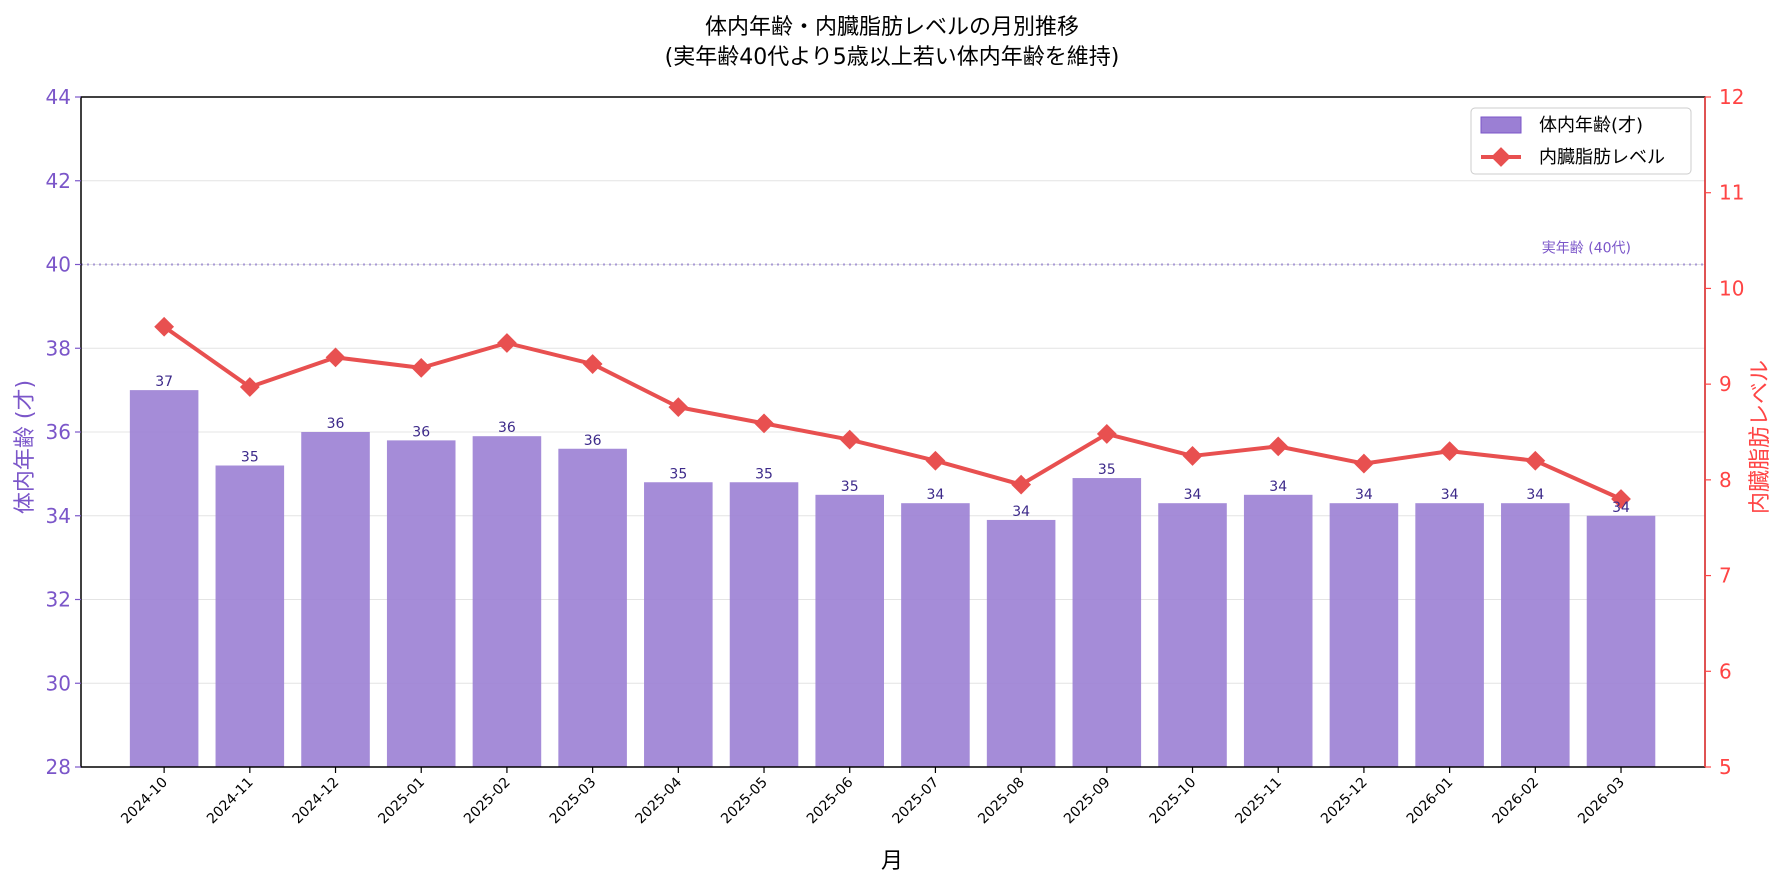 This screenshot has height=885, width=1784. What do you see at coordinates (58, 181) in the screenshot?
I see `y-tick-label-left: 42` at bounding box center [58, 181].